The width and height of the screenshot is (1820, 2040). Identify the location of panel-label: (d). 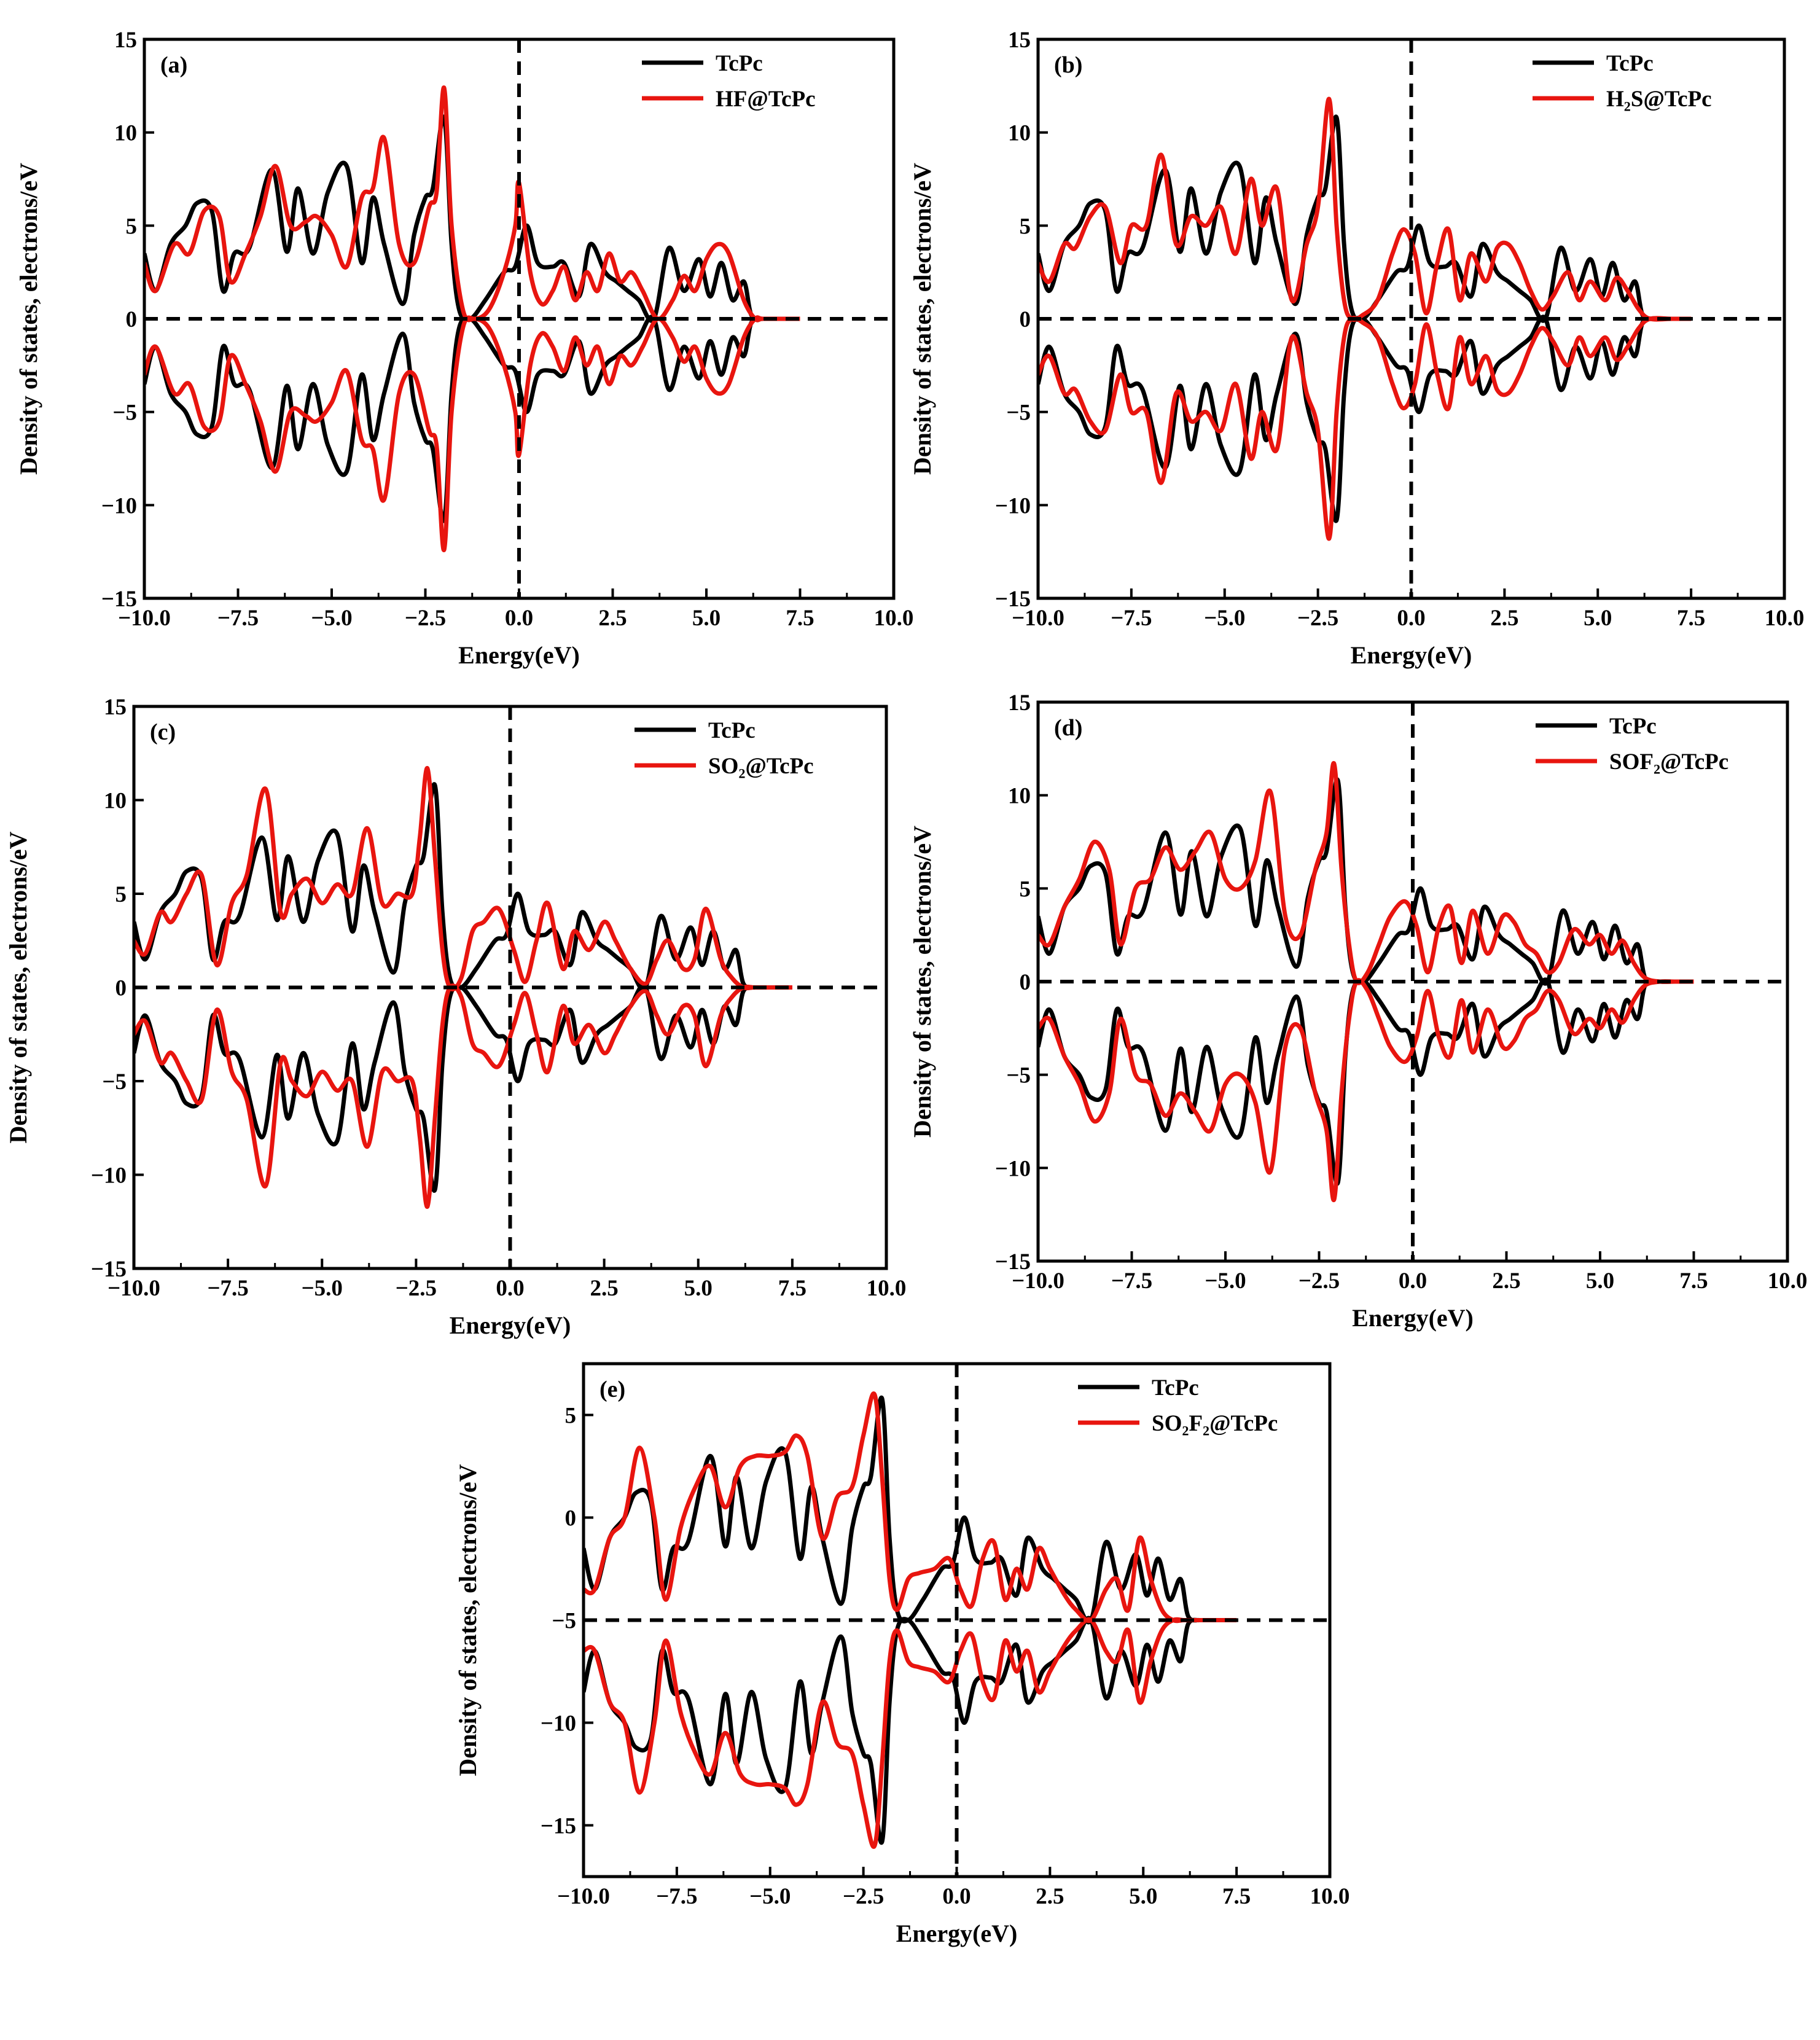
(1068, 728).